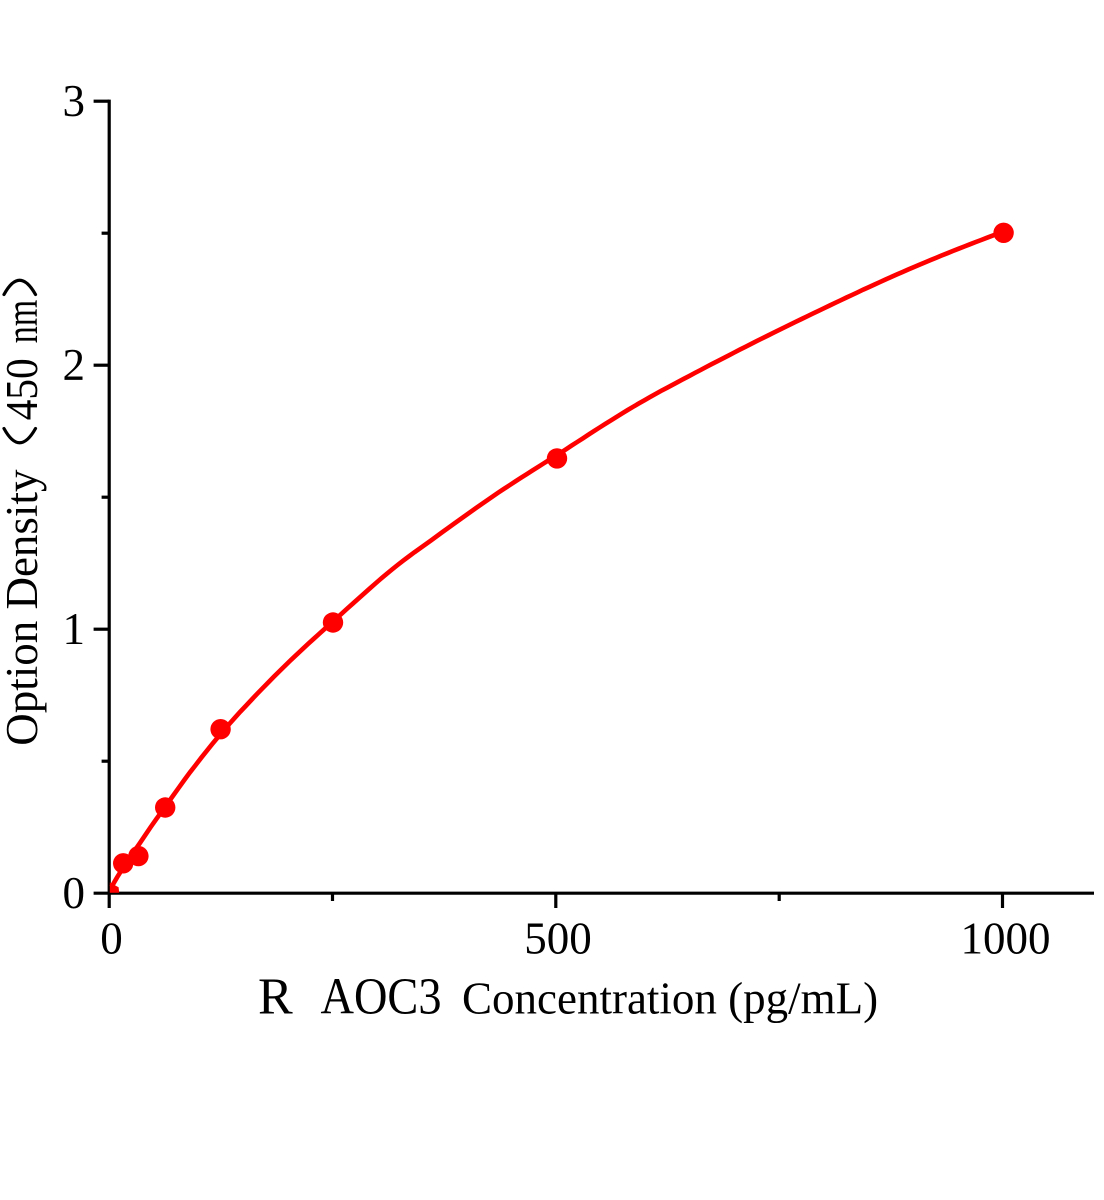  Describe the element at coordinates (670, 999) in the screenshot. I see `svg-text: Concentration (pg/mL)` at that location.